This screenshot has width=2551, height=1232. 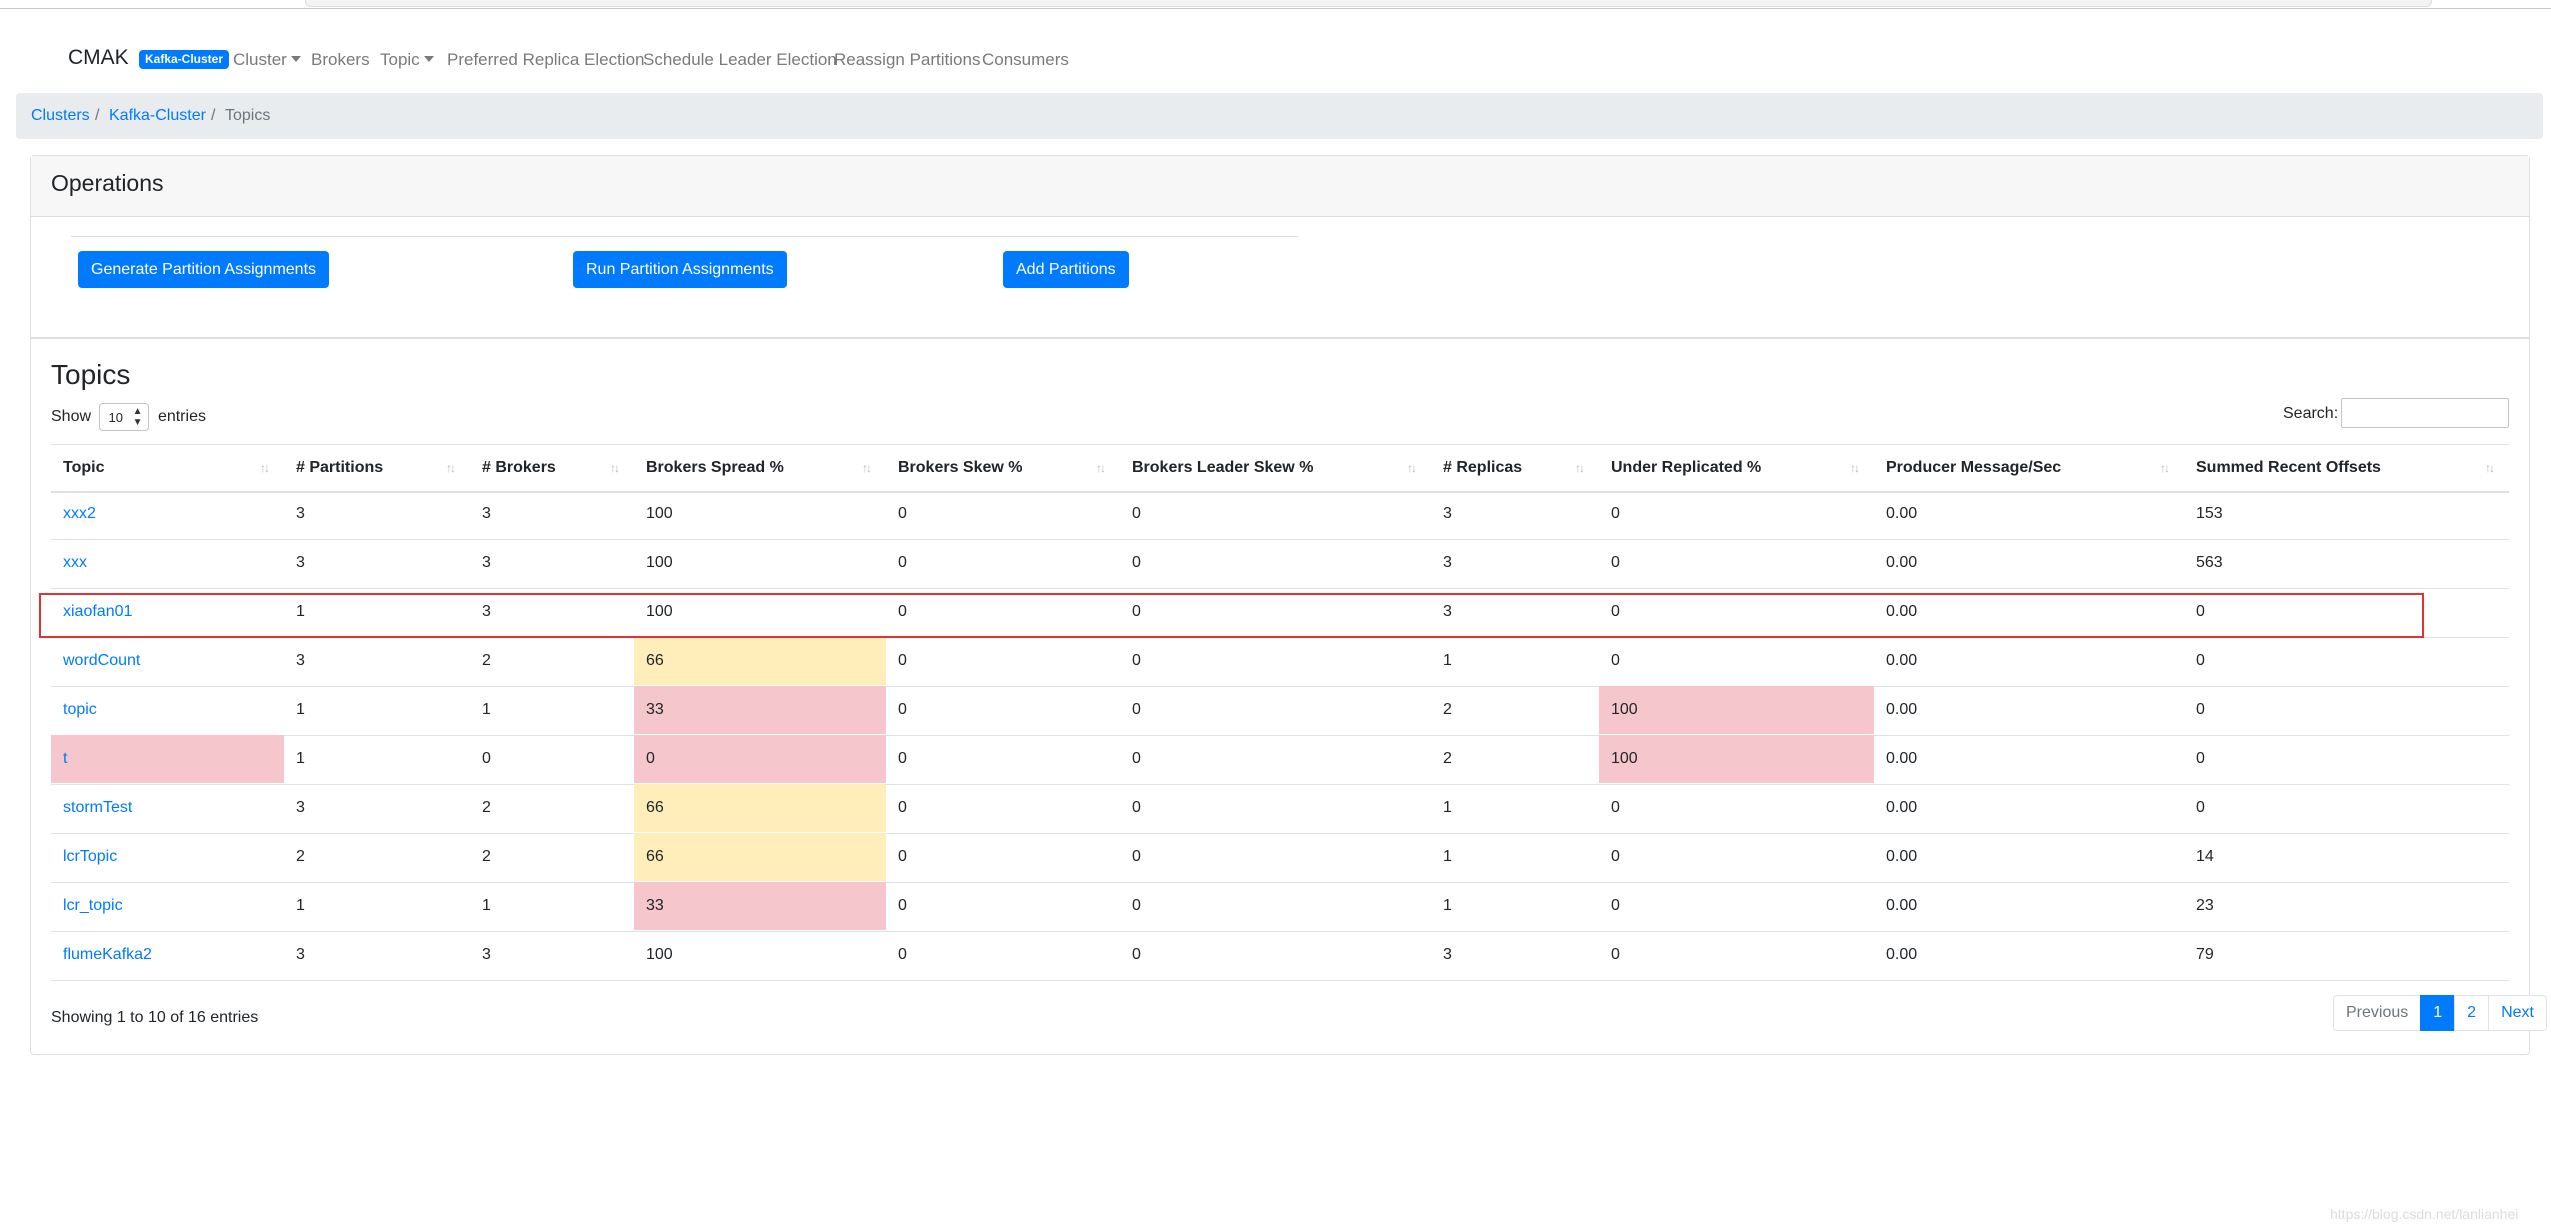 I want to click on th-partitions: # Partitions ↑↓, so click(x=377, y=468).